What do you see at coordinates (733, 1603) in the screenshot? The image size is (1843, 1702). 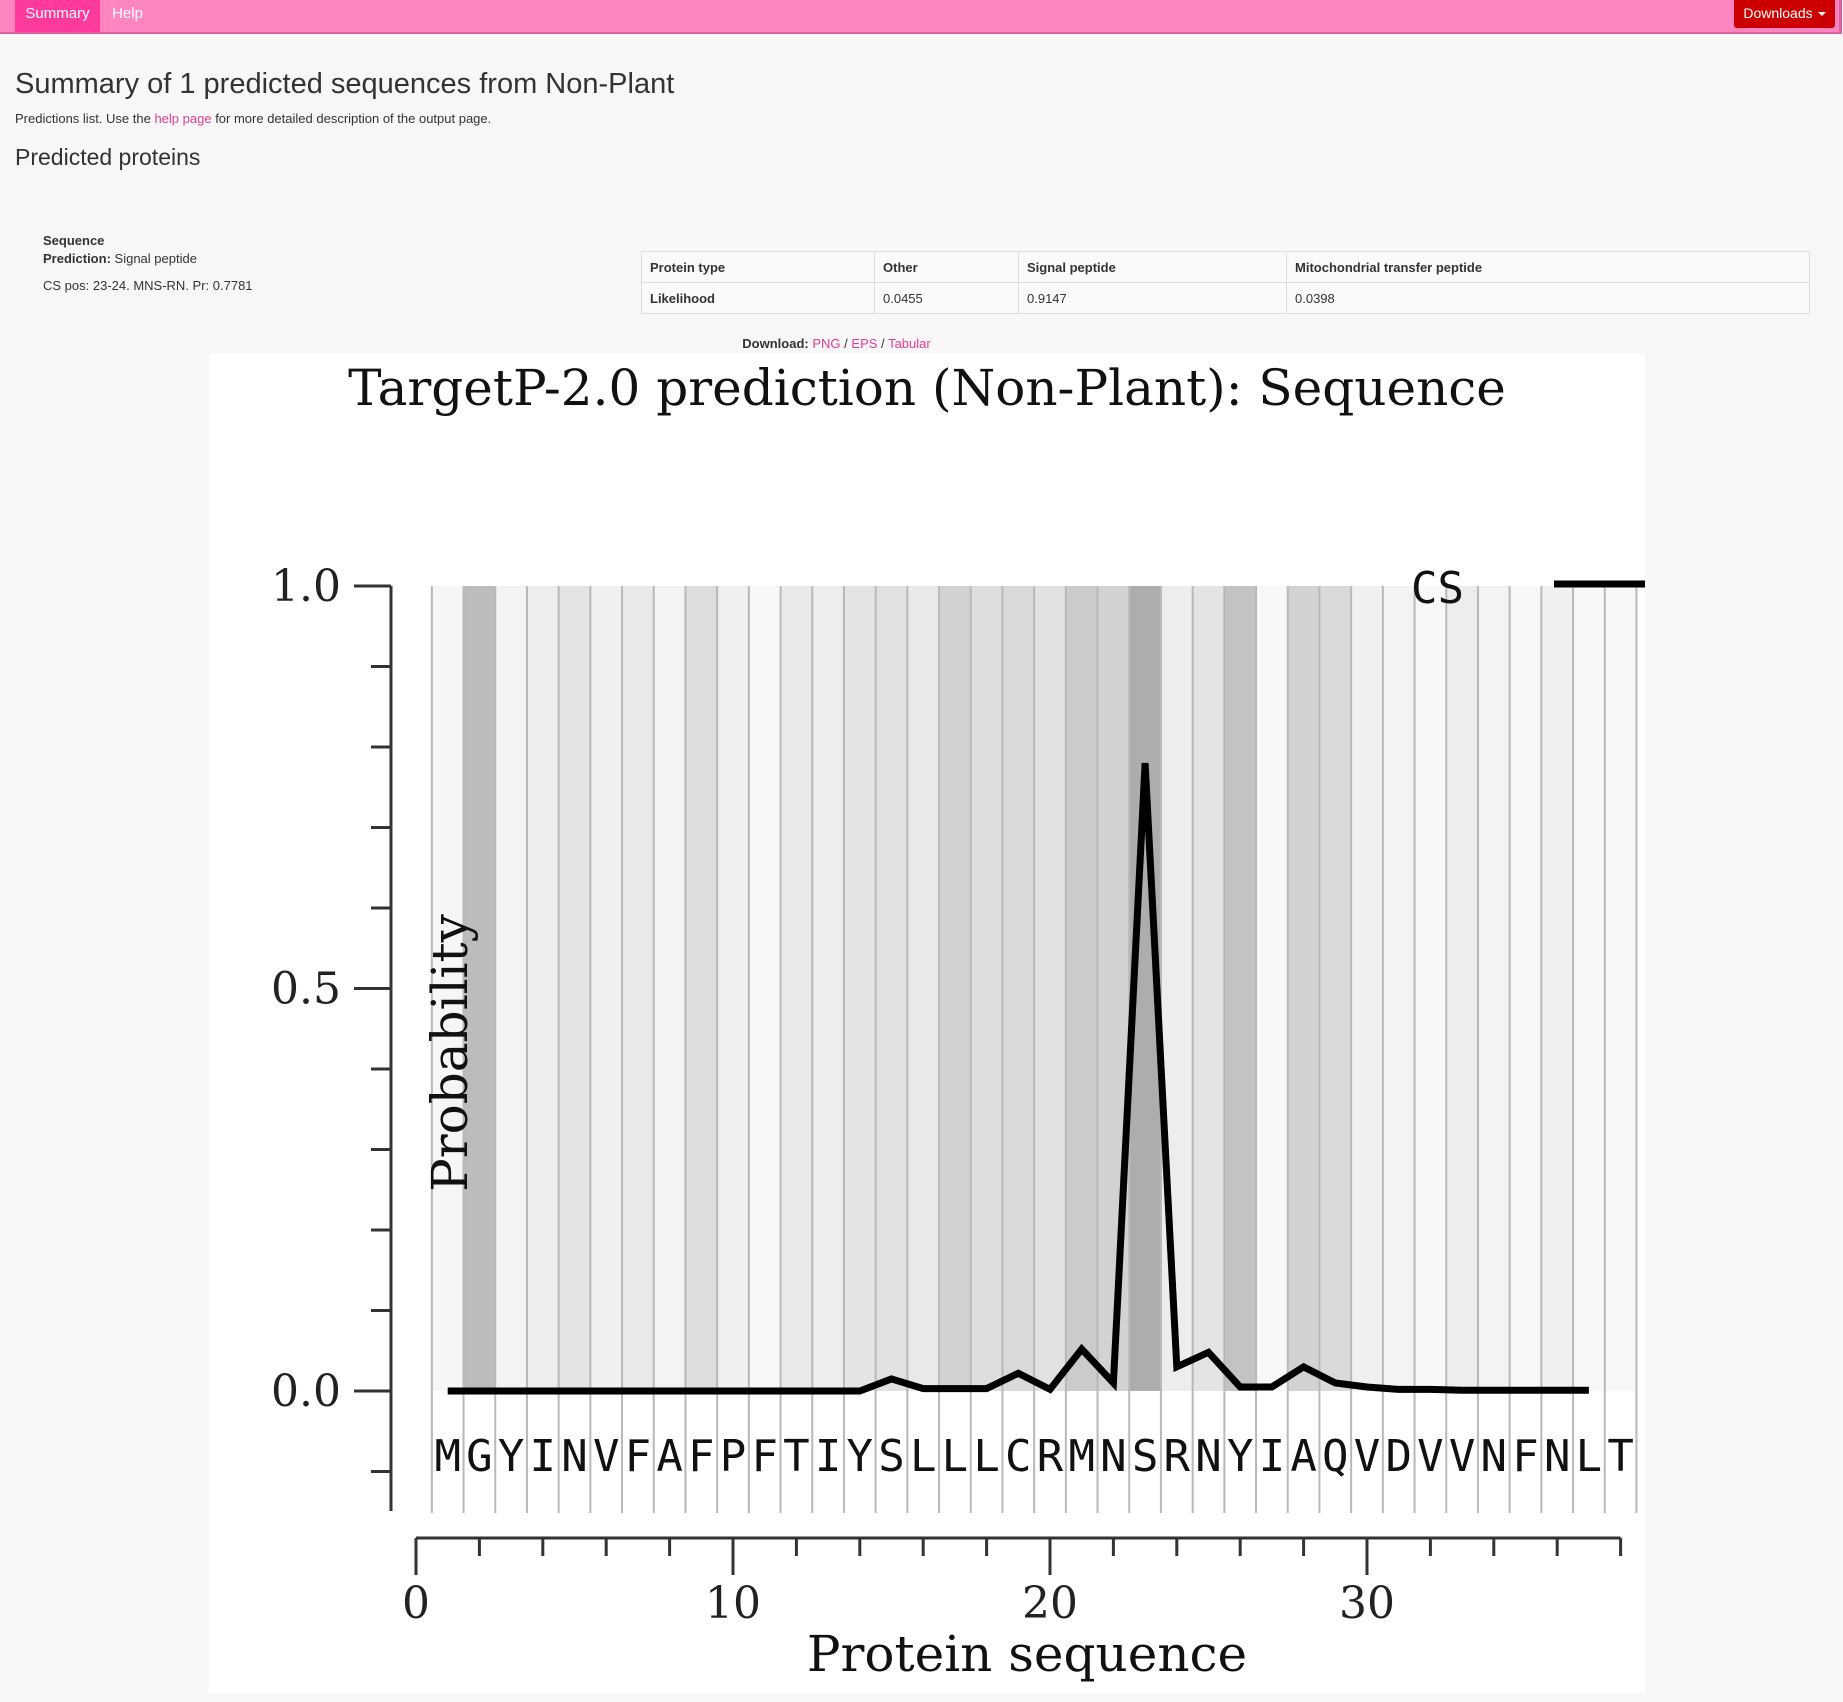 I see `x-tick-label: 10` at bounding box center [733, 1603].